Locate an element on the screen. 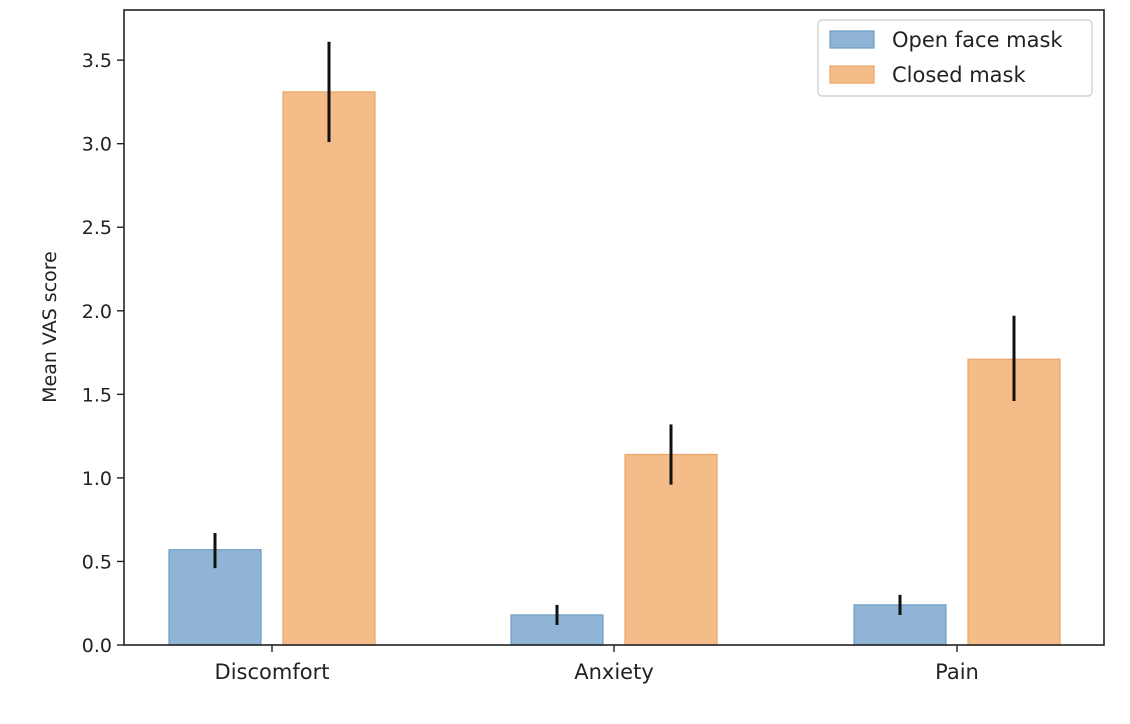  y-tick-label: 3.0 is located at coordinates (97, 145).